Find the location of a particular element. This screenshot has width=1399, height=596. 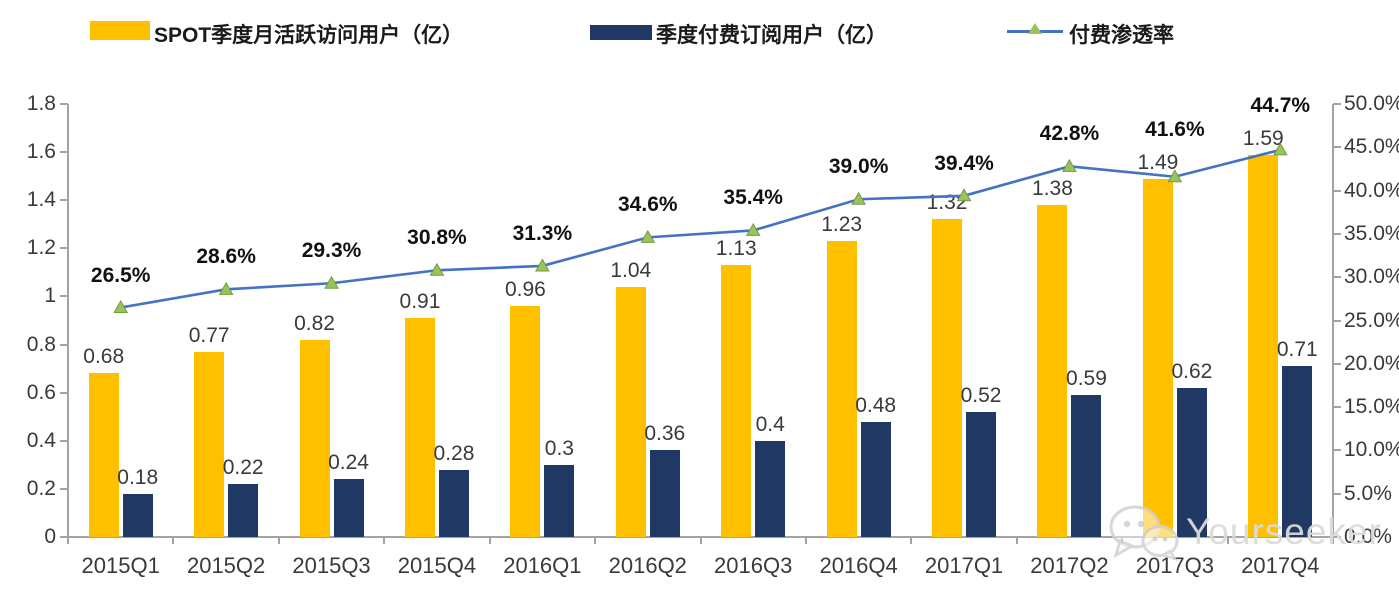

watermark-label: Yourseeker is located at coordinates (1284, 531).